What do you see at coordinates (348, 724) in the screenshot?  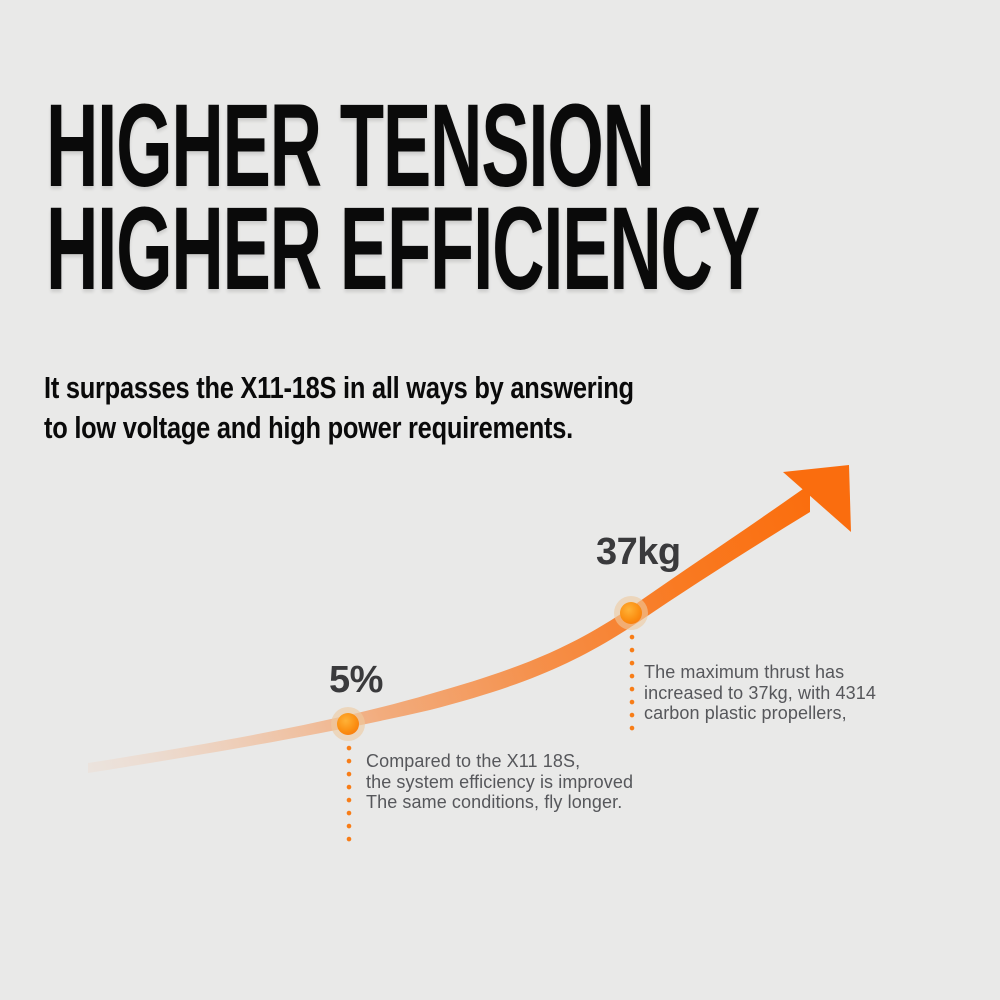 I see `data-point-dot-efficiency` at bounding box center [348, 724].